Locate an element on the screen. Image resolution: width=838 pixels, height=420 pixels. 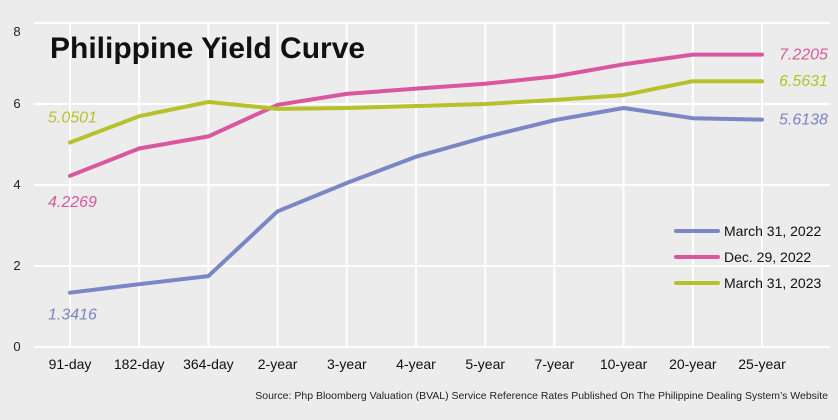
y-tick-label: 0 is located at coordinates (16, 346).